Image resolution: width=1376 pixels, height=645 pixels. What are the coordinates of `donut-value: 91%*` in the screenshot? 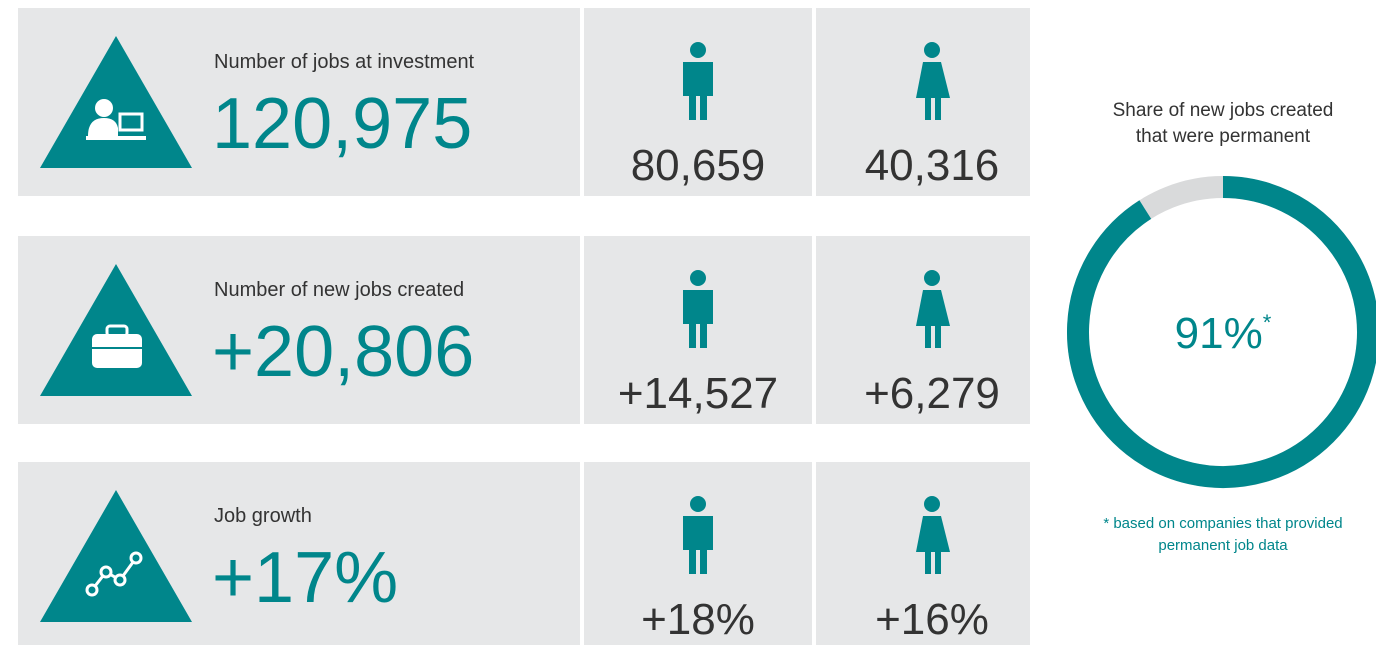 It's located at (1223, 333).